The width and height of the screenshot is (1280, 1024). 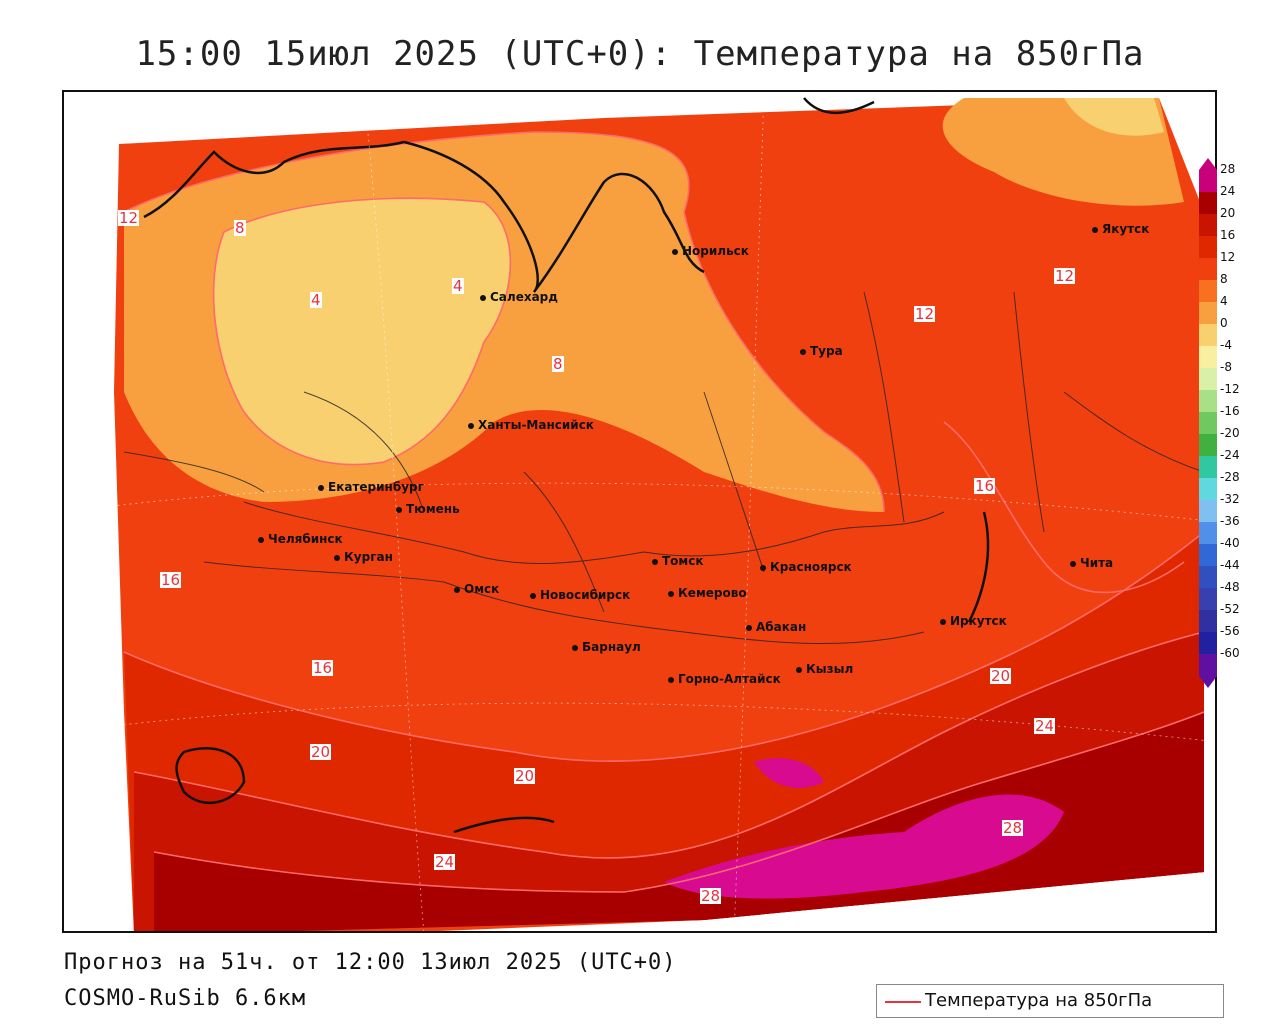 I want to click on colorbar-tick-label: -48, so click(x=1230, y=587).